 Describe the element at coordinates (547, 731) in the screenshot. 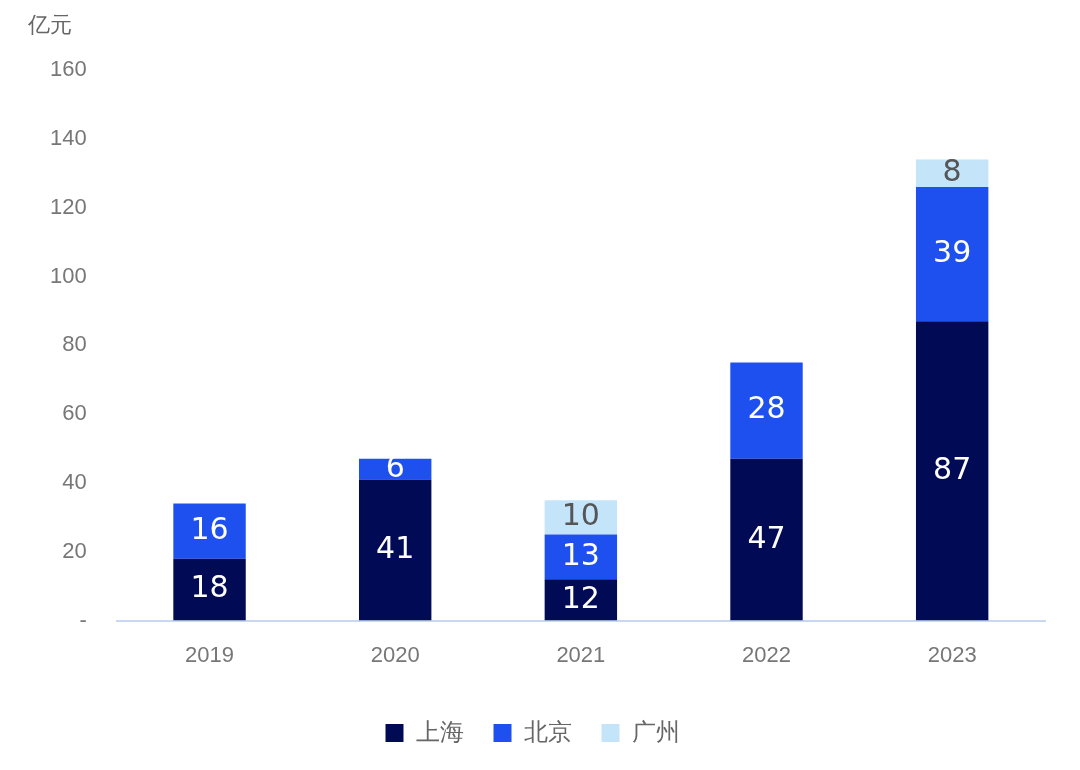

I see `legend-label: 北京` at that location.